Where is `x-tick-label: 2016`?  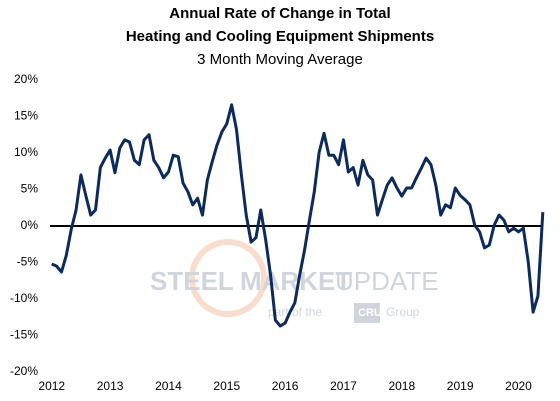
x-tick-label: 2016 is located at coordinates (285, 386).